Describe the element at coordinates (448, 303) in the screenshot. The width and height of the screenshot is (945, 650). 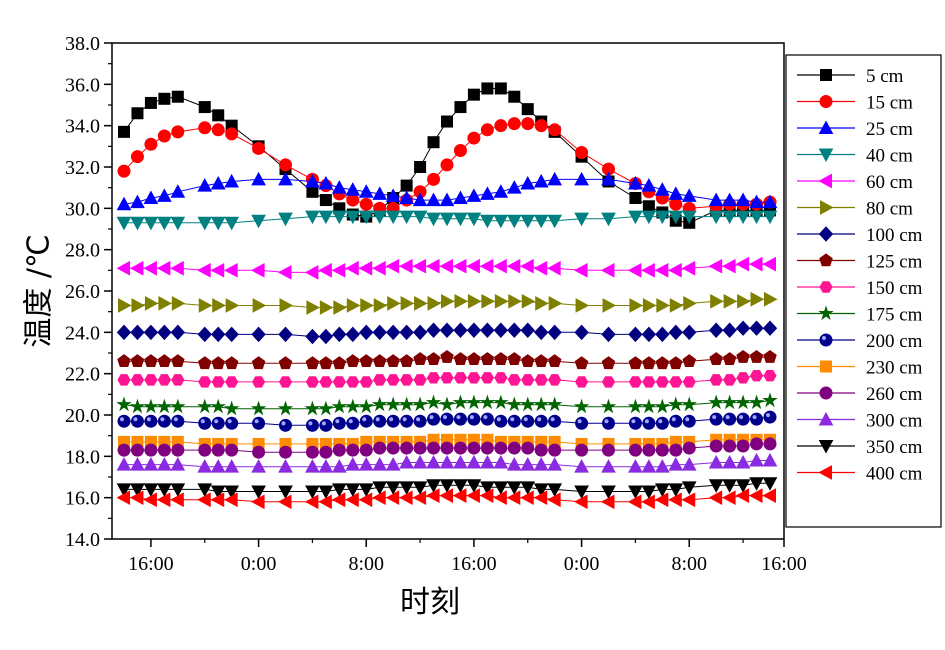
I see `series-80cm` at that location.